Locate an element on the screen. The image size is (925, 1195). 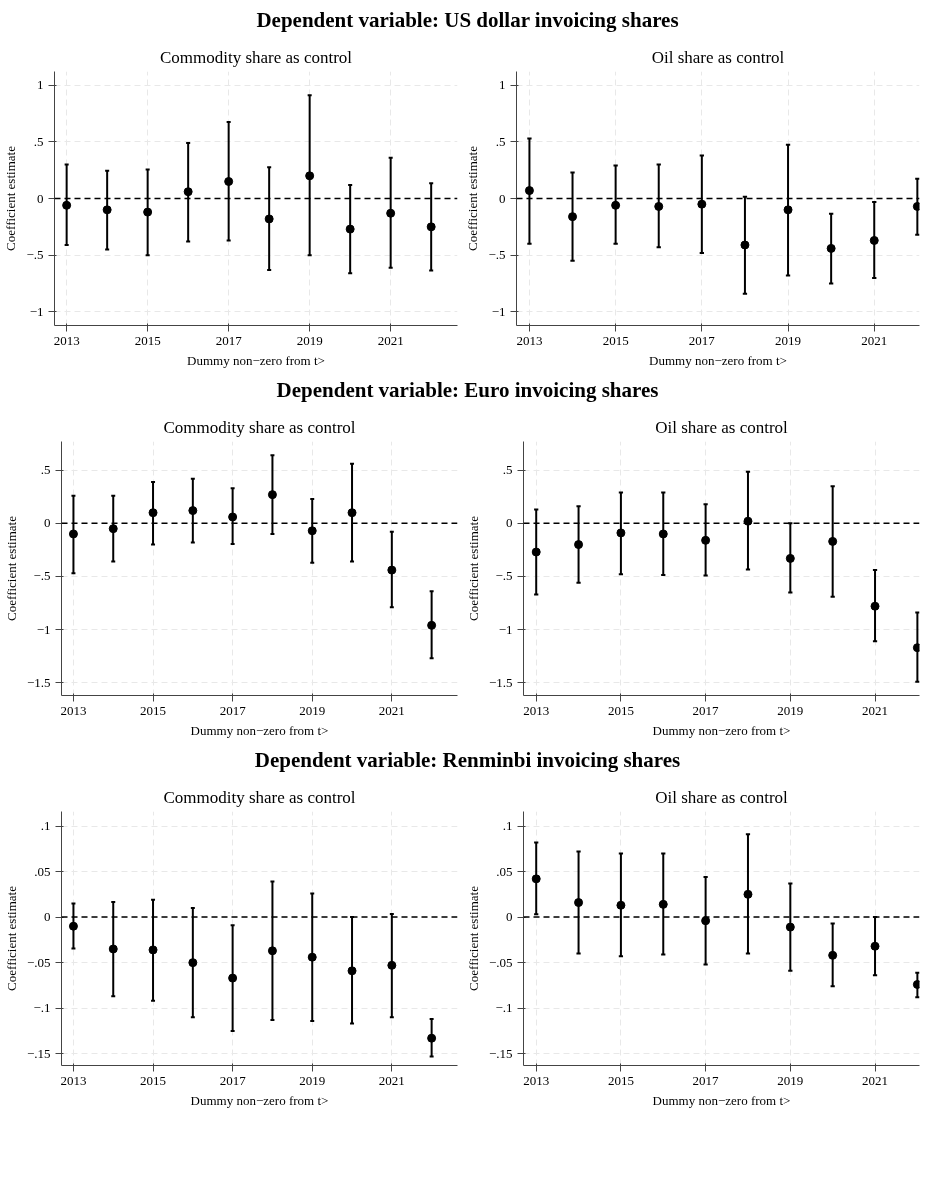
y-tick-label: .1 is located at coordinates (507, 826).